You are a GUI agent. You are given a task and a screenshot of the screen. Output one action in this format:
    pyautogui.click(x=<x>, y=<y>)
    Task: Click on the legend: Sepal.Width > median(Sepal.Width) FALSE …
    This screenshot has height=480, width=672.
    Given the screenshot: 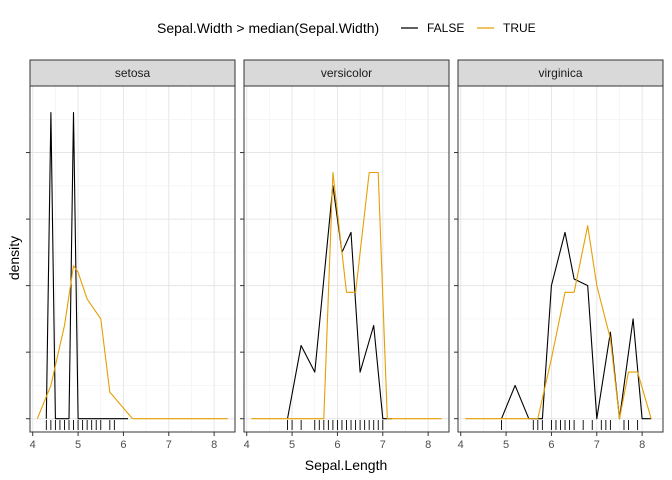 What is the action you would take?
    pyautogui.click(x=346, y=28)
    